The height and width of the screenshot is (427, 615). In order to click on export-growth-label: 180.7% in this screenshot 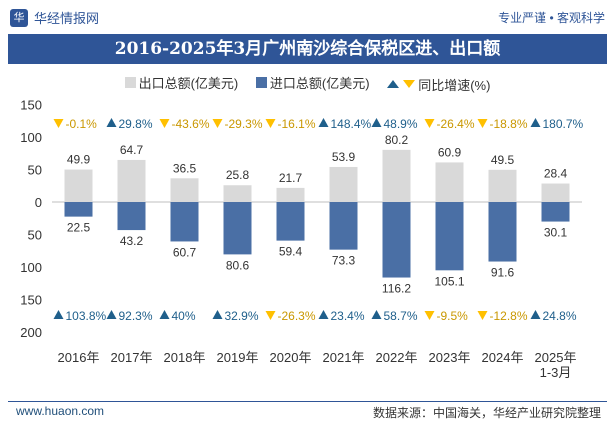, I will do `click(563, 124)`.